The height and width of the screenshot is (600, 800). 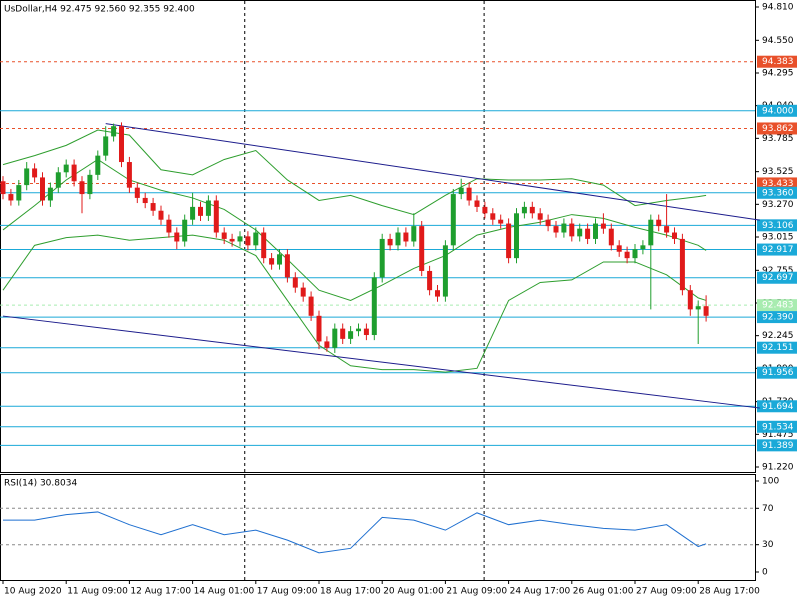 What do you see at coordinates (778, 271) in the screenshot?
I see `y-tick-label: 92.755` at bounding box center [778, 271].